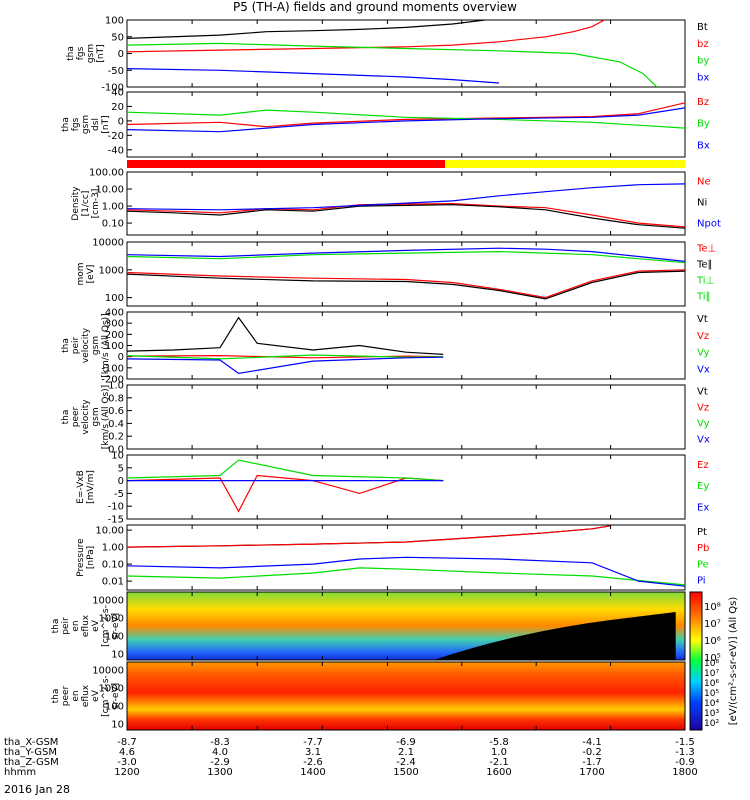 The width and height of the screenshot is (750, 800). I want to click on series-line-bx, so click(406, 120).